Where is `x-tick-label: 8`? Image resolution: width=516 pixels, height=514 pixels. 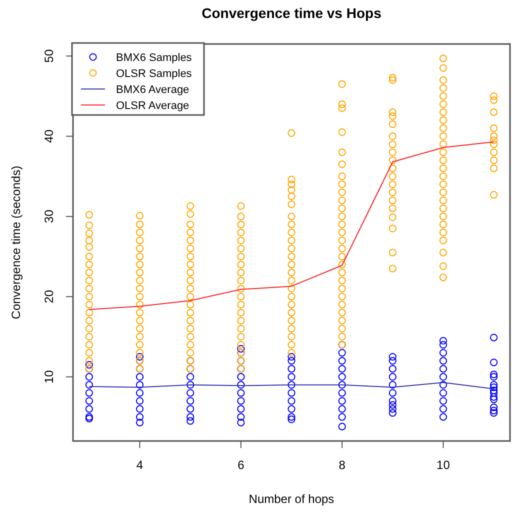
x-tick-label: 8 is located at coordinates (342, 465).